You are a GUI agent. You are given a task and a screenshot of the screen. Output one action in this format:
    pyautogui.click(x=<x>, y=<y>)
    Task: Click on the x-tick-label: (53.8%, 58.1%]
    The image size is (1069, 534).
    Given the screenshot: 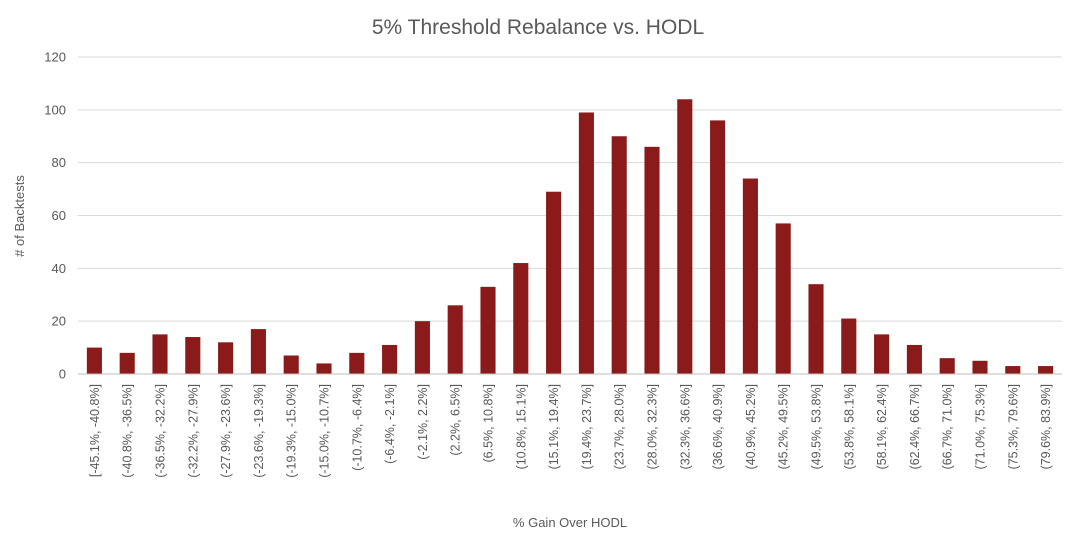 What is the action you would take?
    pyautogui.click(x=849, y=426)
    